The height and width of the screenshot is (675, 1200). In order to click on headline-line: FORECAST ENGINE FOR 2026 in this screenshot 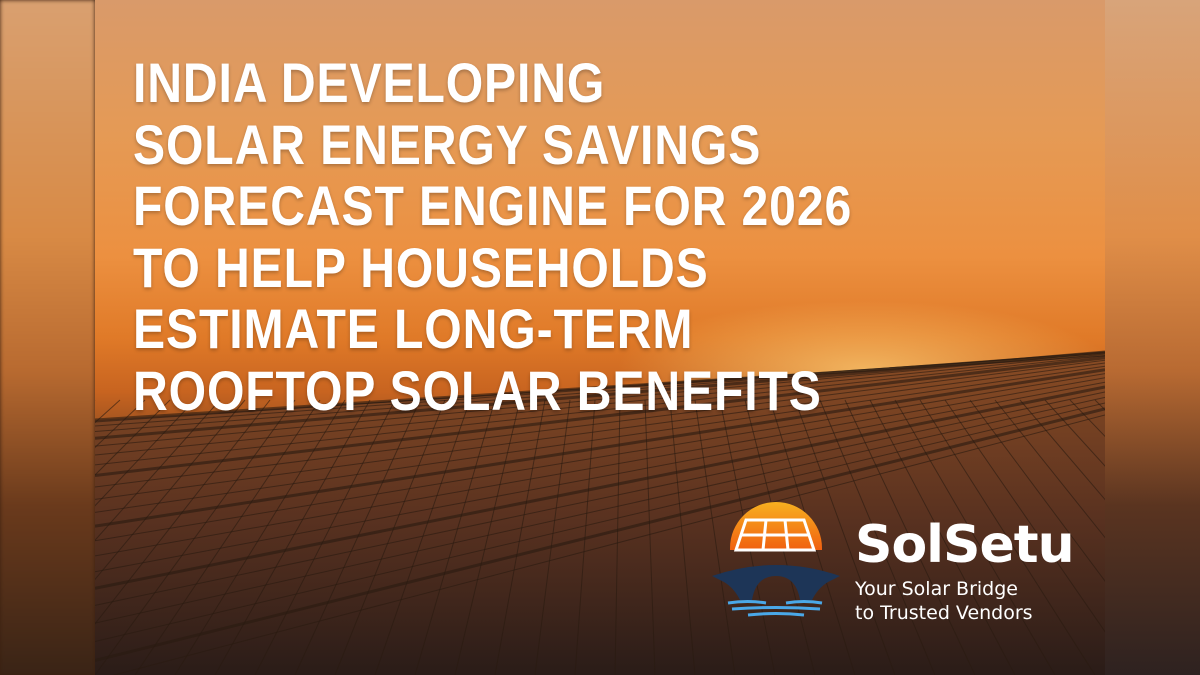, I will do `click(493, 205)`.